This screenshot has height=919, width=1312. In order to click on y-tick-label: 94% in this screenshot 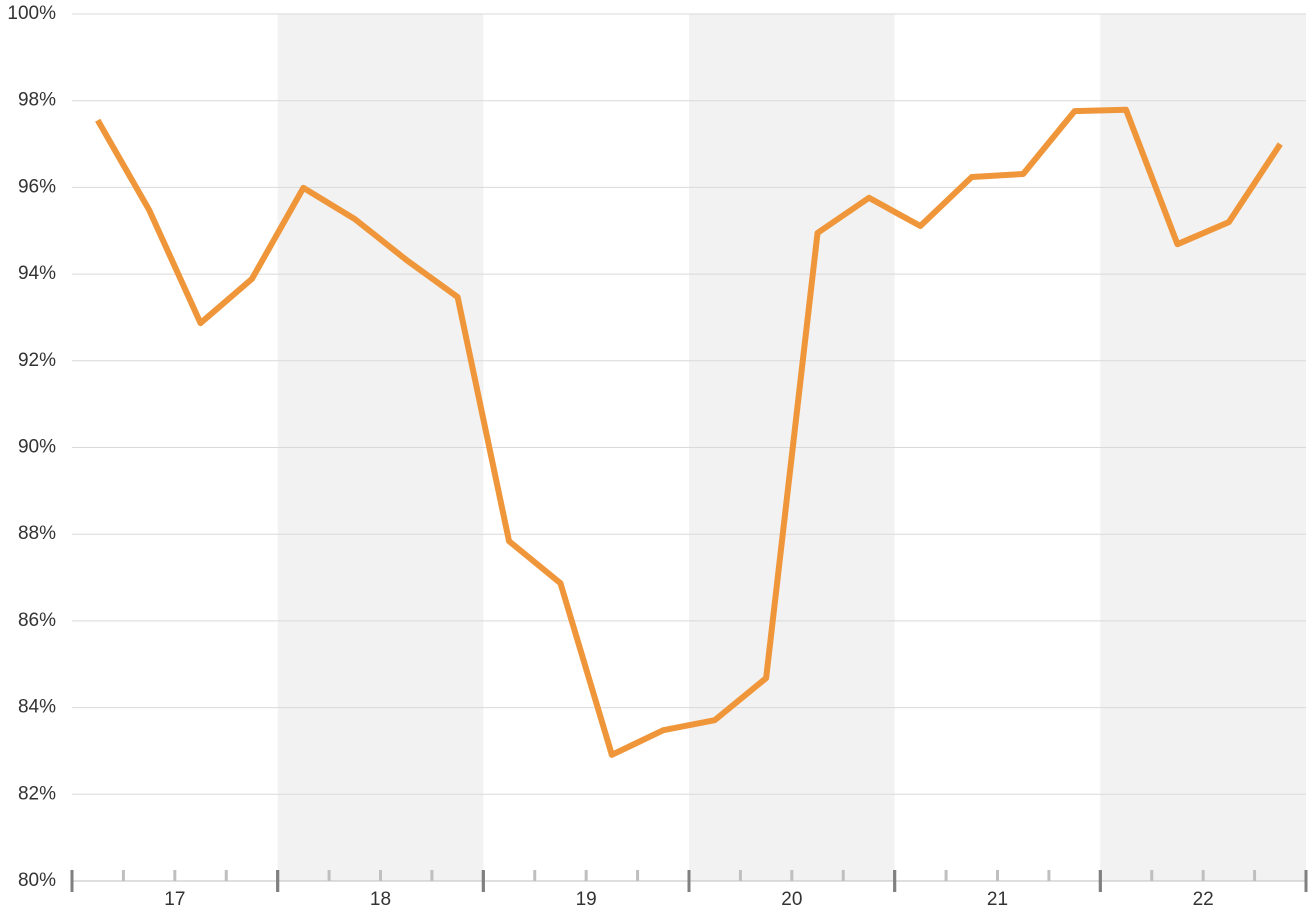, I will do `click(37, 273)`.